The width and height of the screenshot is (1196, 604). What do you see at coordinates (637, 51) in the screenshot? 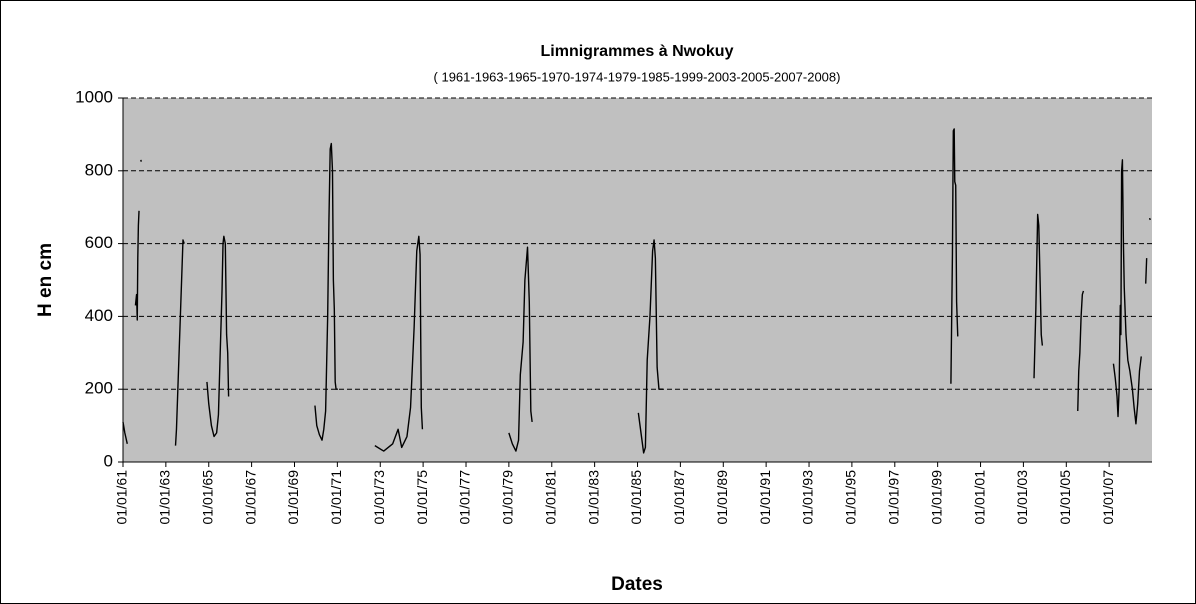
I see `chart-title: Limnigrammes à Nwokuy` at bounding box center [637, 51].